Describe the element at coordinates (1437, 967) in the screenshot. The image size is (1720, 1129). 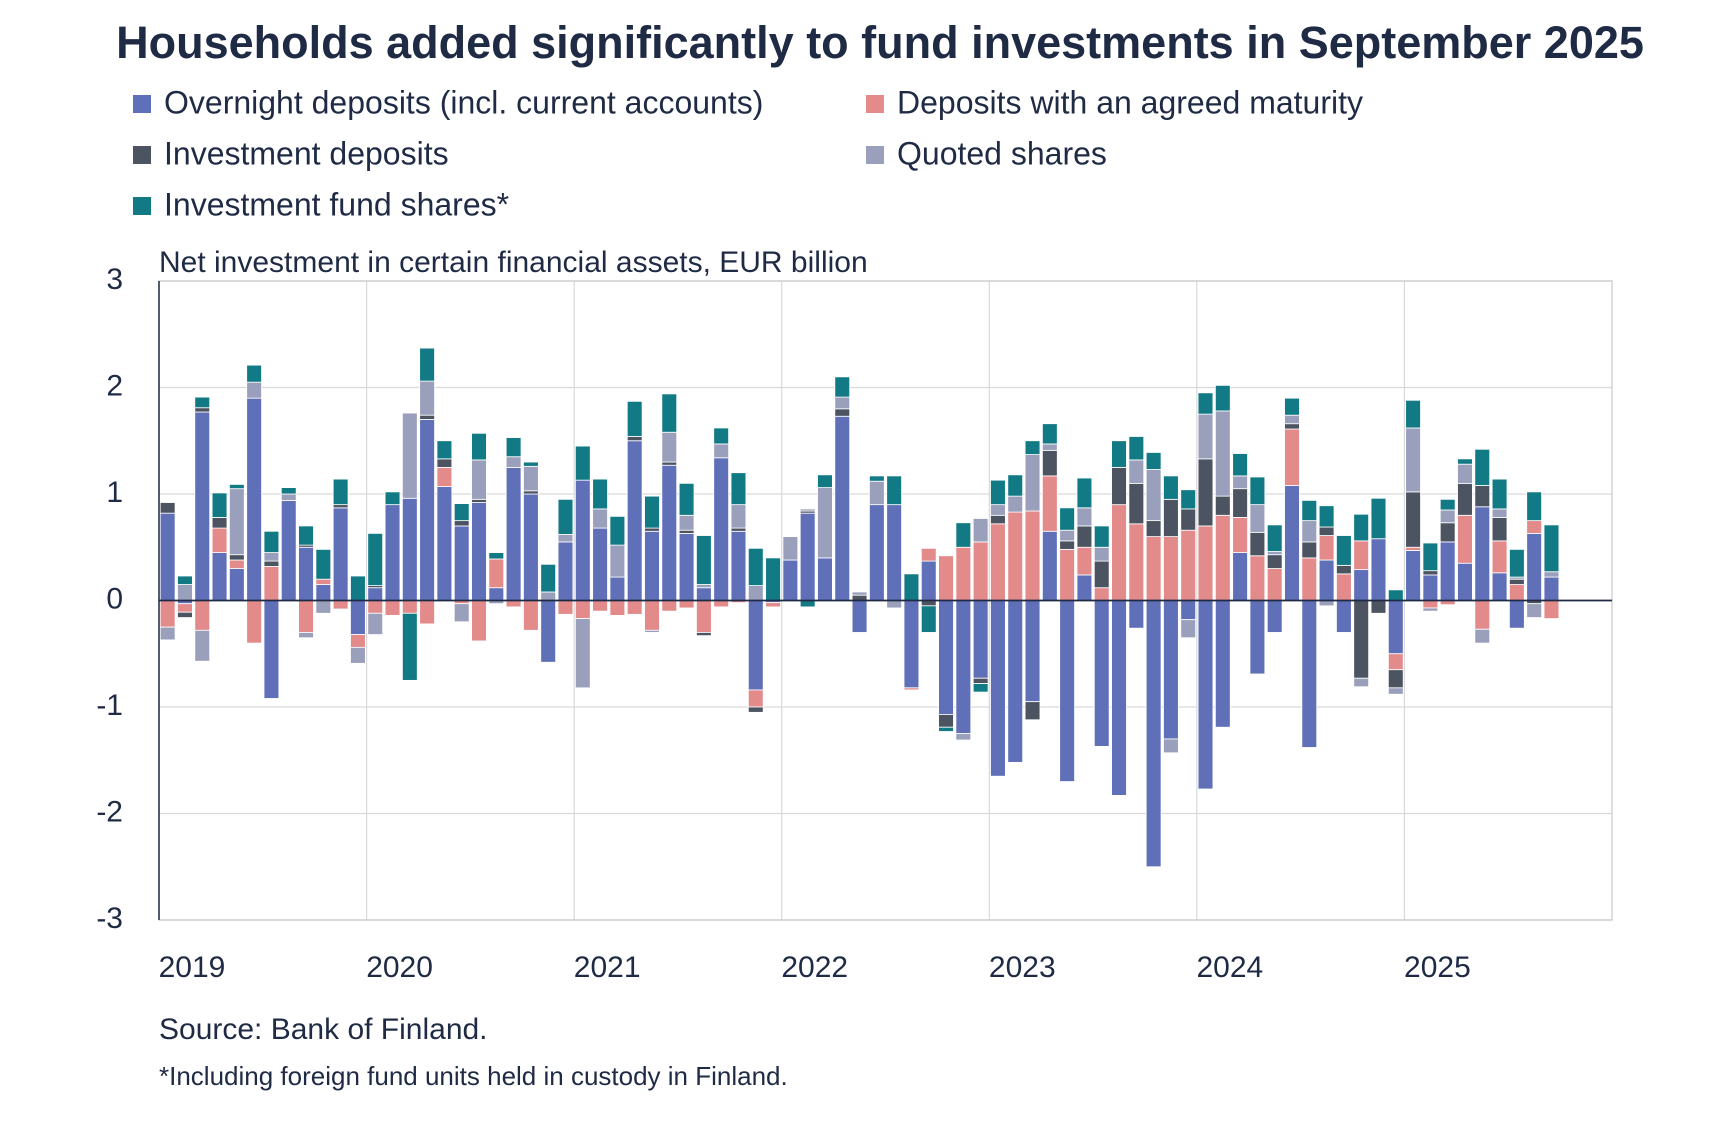
I see `x-tick-label: 2025` at that location.